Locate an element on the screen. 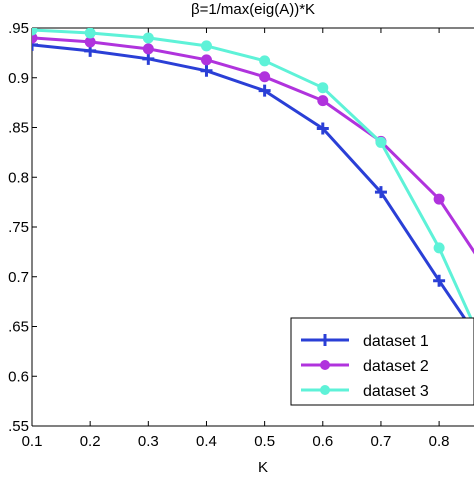 This screenshot has height=479, width=474. y-tick-label: .95 is located at coordinates (18, 28).